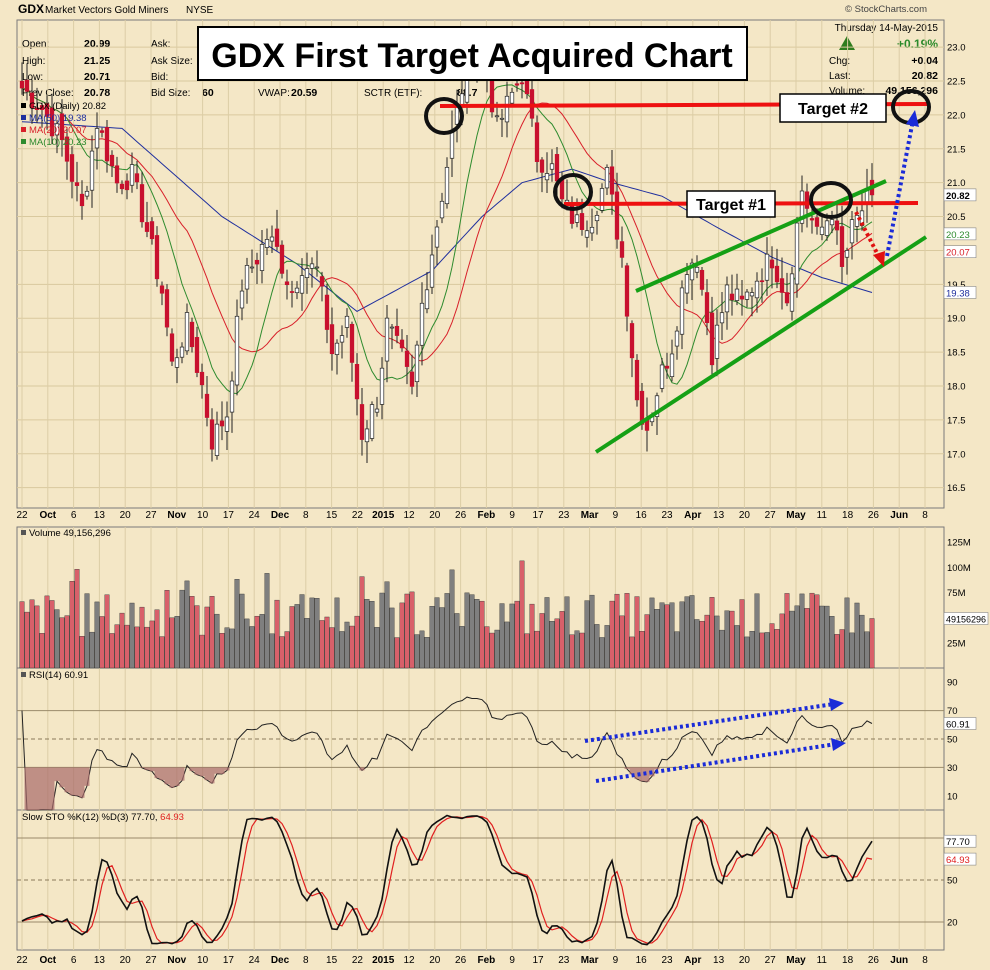  I want to click on legend-entry: GDX (Daily) 20.82, so click(67, 106).